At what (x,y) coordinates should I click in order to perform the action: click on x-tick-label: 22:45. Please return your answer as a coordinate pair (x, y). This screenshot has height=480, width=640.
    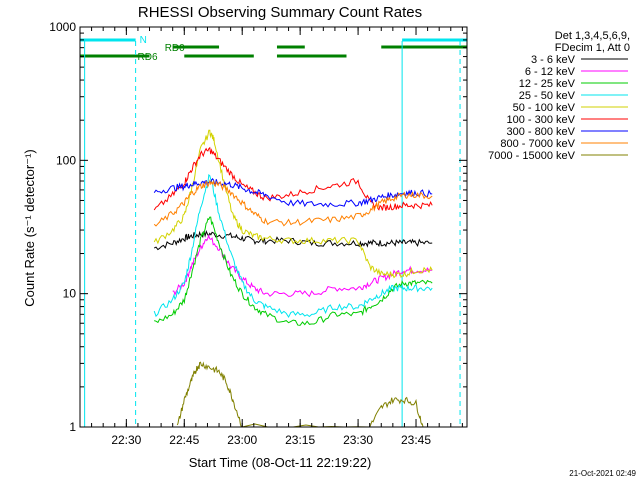
    Looking at the image, I should click on (184, 440).